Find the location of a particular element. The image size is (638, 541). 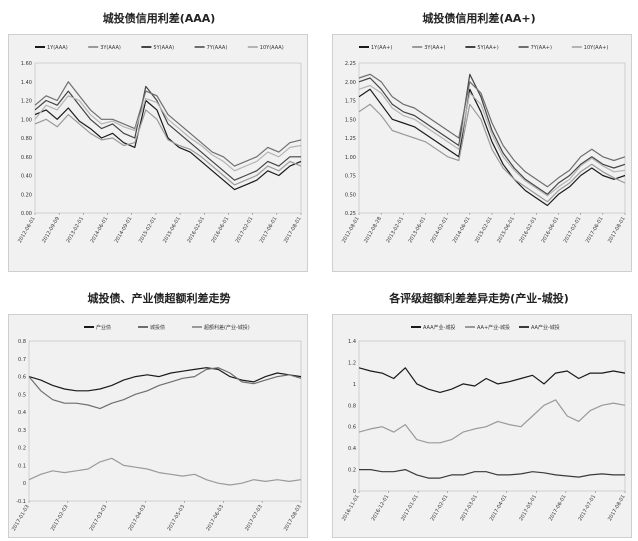

y-tick-label: 0.3 is located at coordinates (22, 431).